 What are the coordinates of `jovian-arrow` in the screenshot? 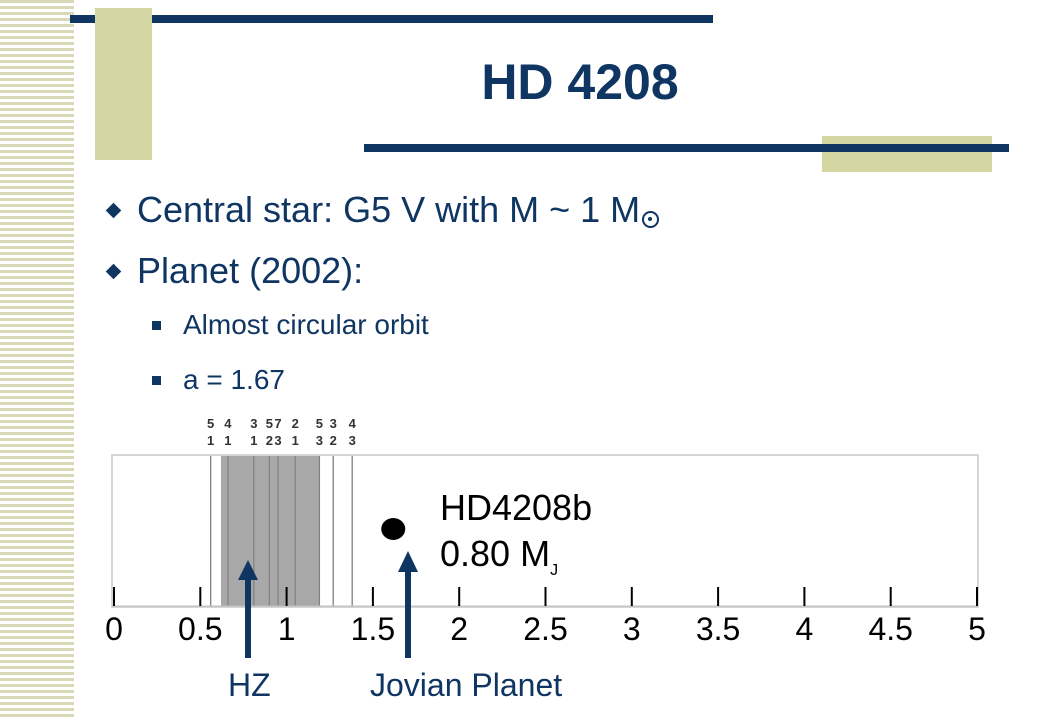 It's located at (408, 604).